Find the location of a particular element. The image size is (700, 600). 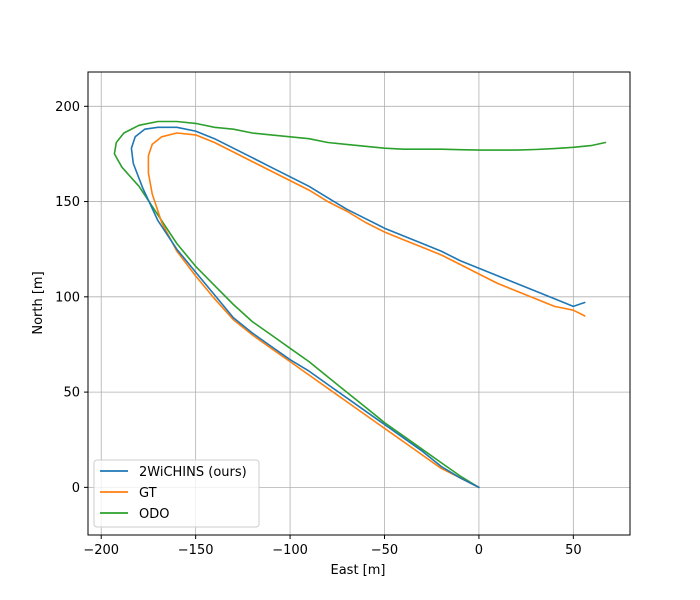

x-axis-ticks: −200 −150 −100 −50 0 50 is located at coordinates (332, 546).